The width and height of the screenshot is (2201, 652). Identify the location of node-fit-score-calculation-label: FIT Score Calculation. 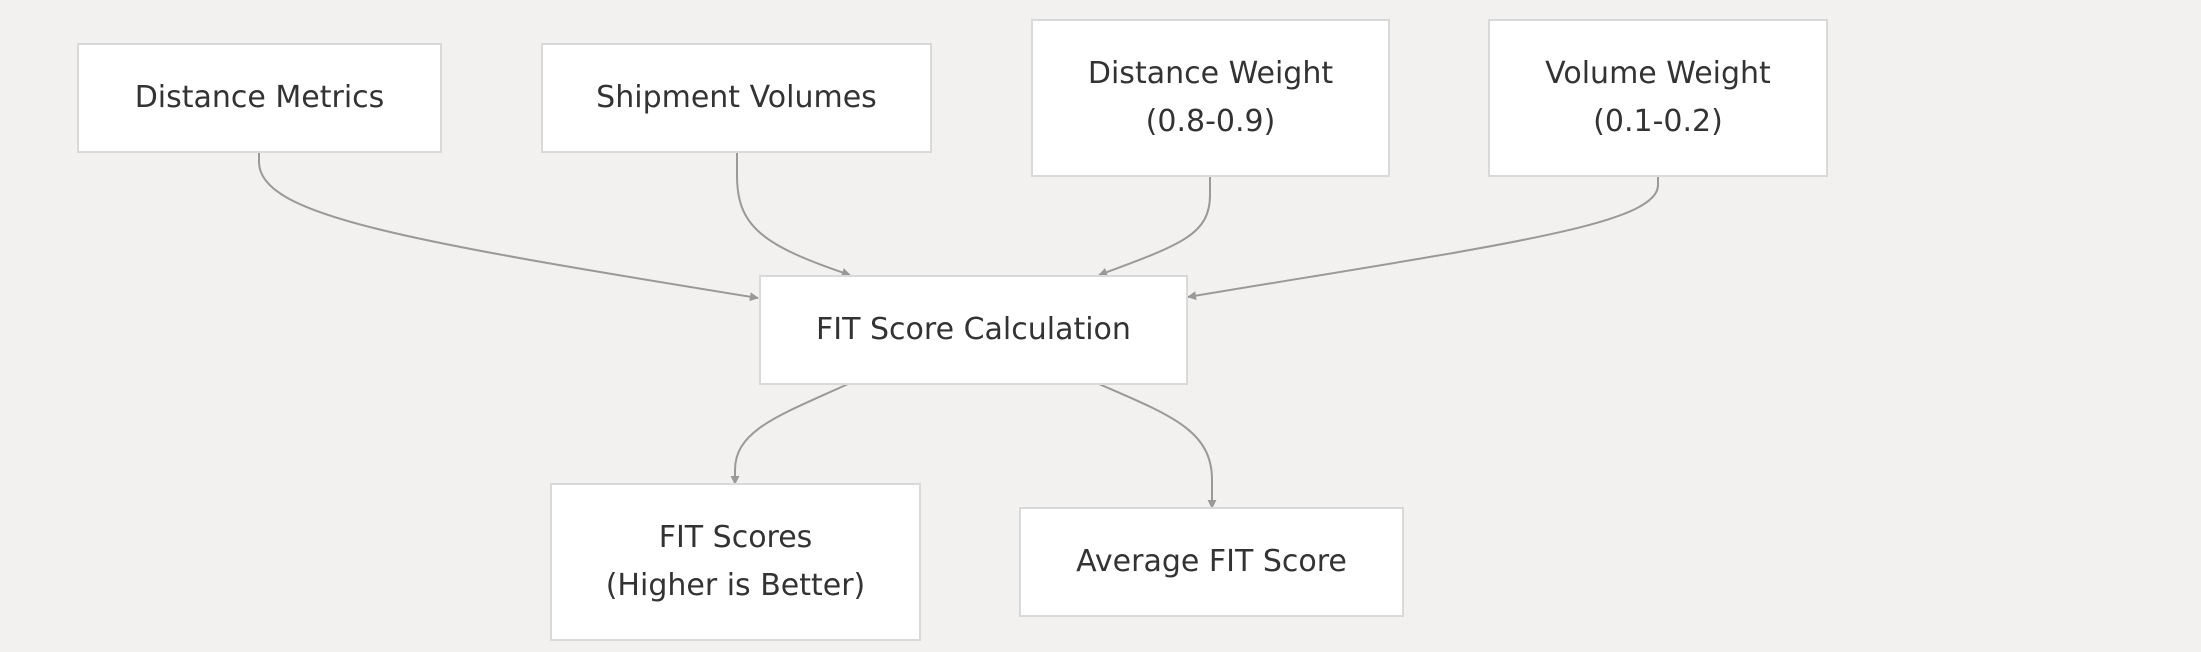
(973, 329).